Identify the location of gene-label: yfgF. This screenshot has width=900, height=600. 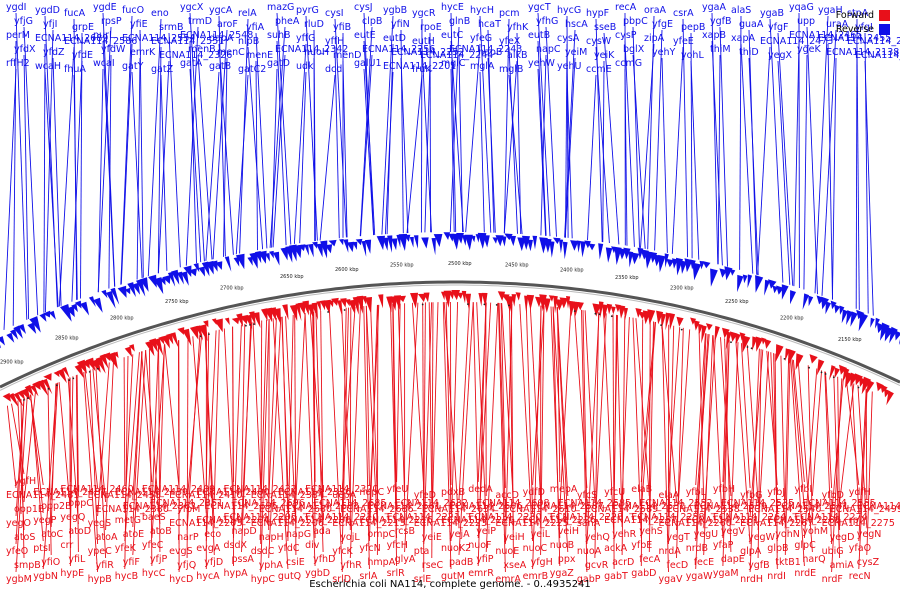
(778, 27).